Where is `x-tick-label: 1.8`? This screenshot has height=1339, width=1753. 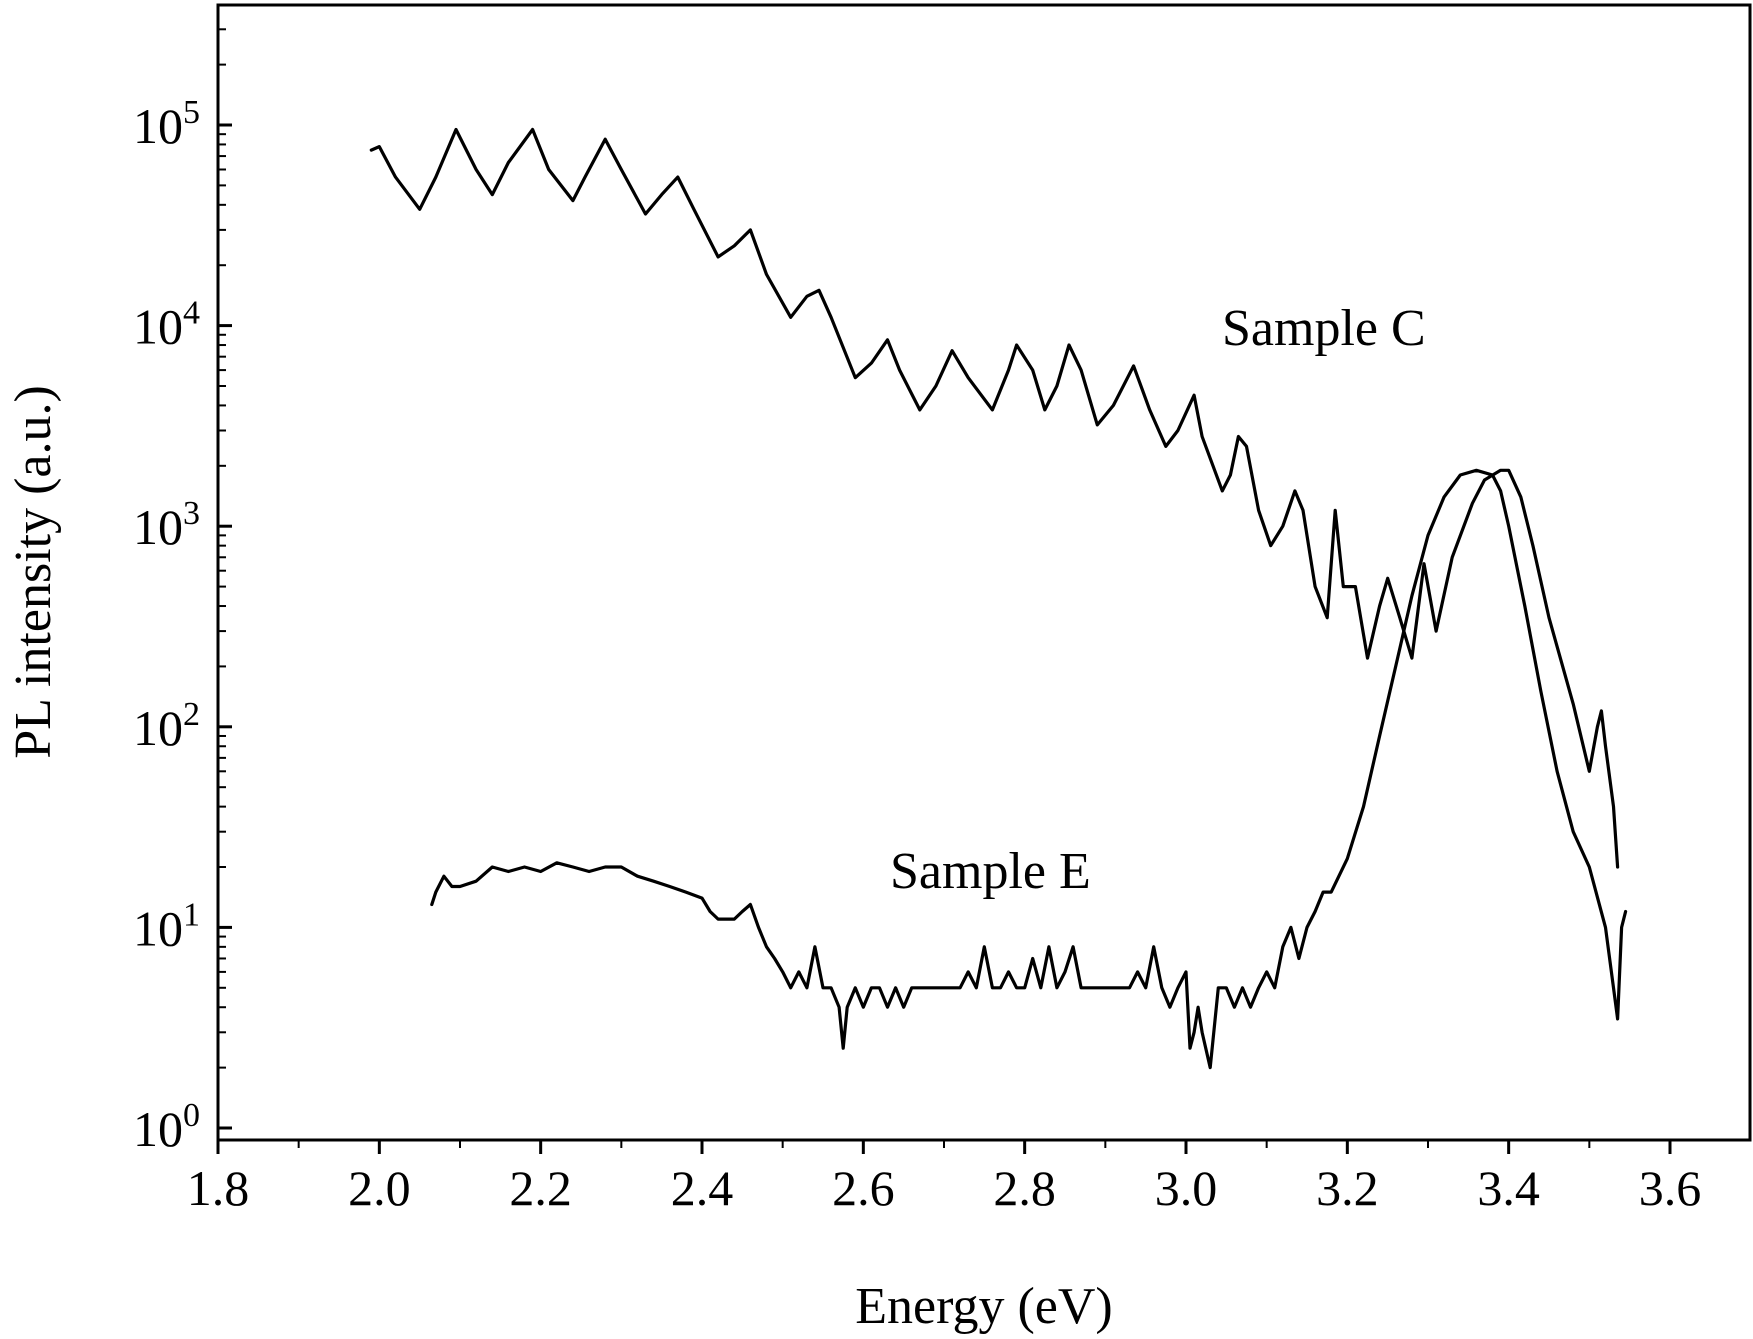 x-tick-label: 1.8 is located at coordinates (218, 1188).